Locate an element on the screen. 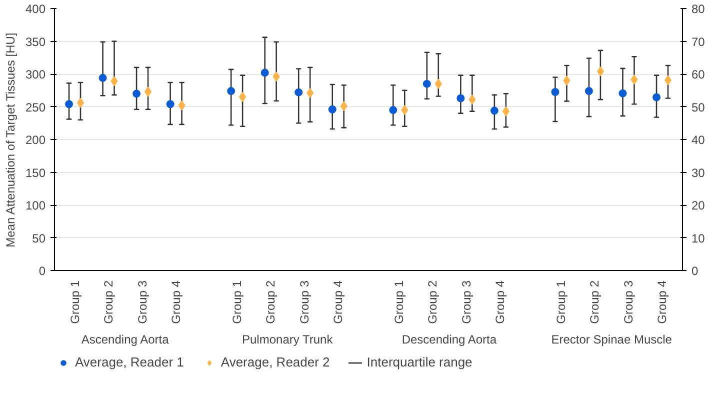 Image resolution: width=727 pixels, height=407 pixels. text: Erector Spinae Muscle is located at coordinates (611, 339).